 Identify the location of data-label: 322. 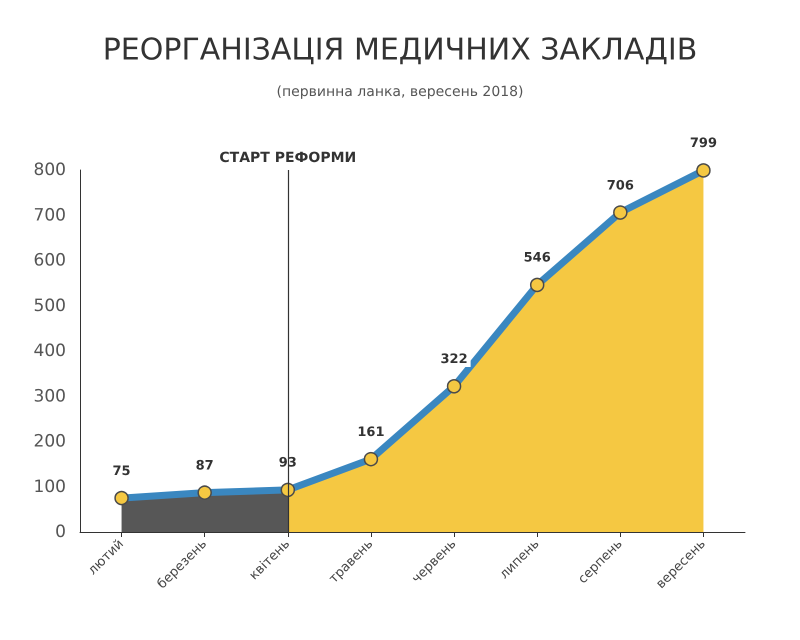
(454, 360).